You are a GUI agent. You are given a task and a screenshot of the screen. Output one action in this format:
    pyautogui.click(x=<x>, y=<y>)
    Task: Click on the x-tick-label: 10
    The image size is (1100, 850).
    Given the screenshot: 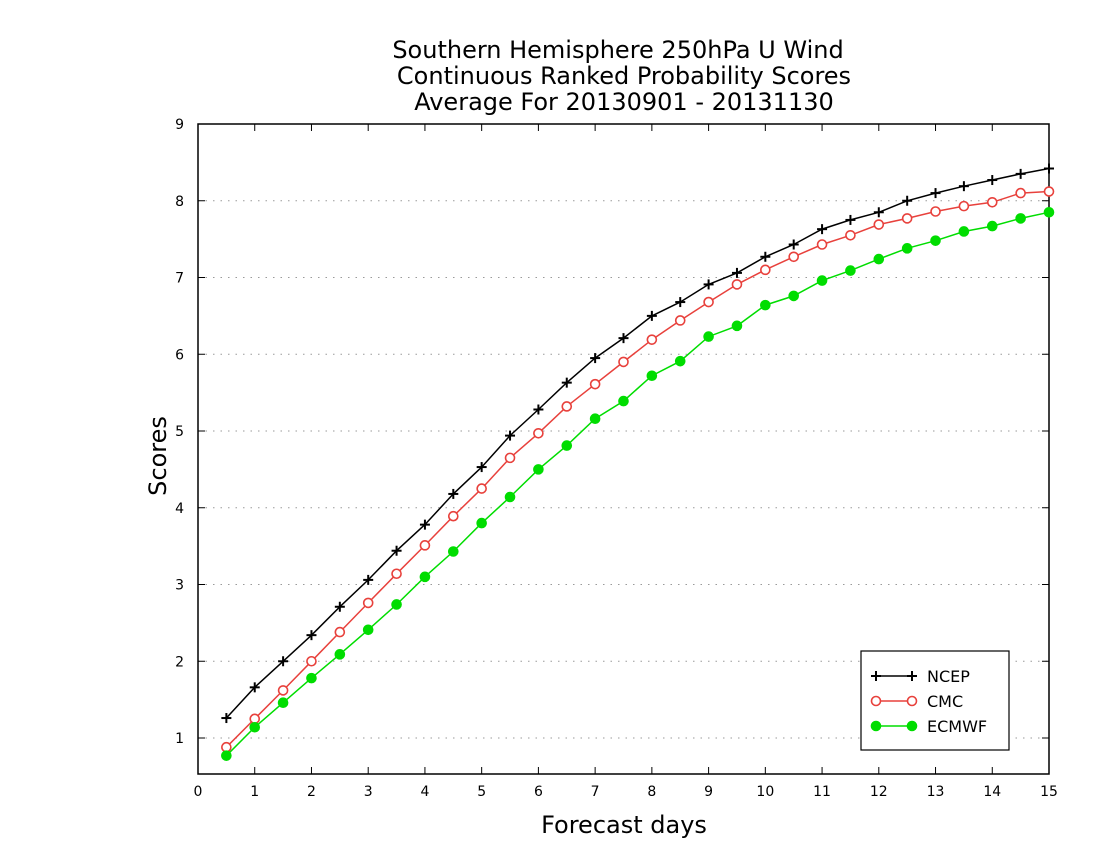 What is the action you would take?
    pyautogui.click(x=765, y=792)
    